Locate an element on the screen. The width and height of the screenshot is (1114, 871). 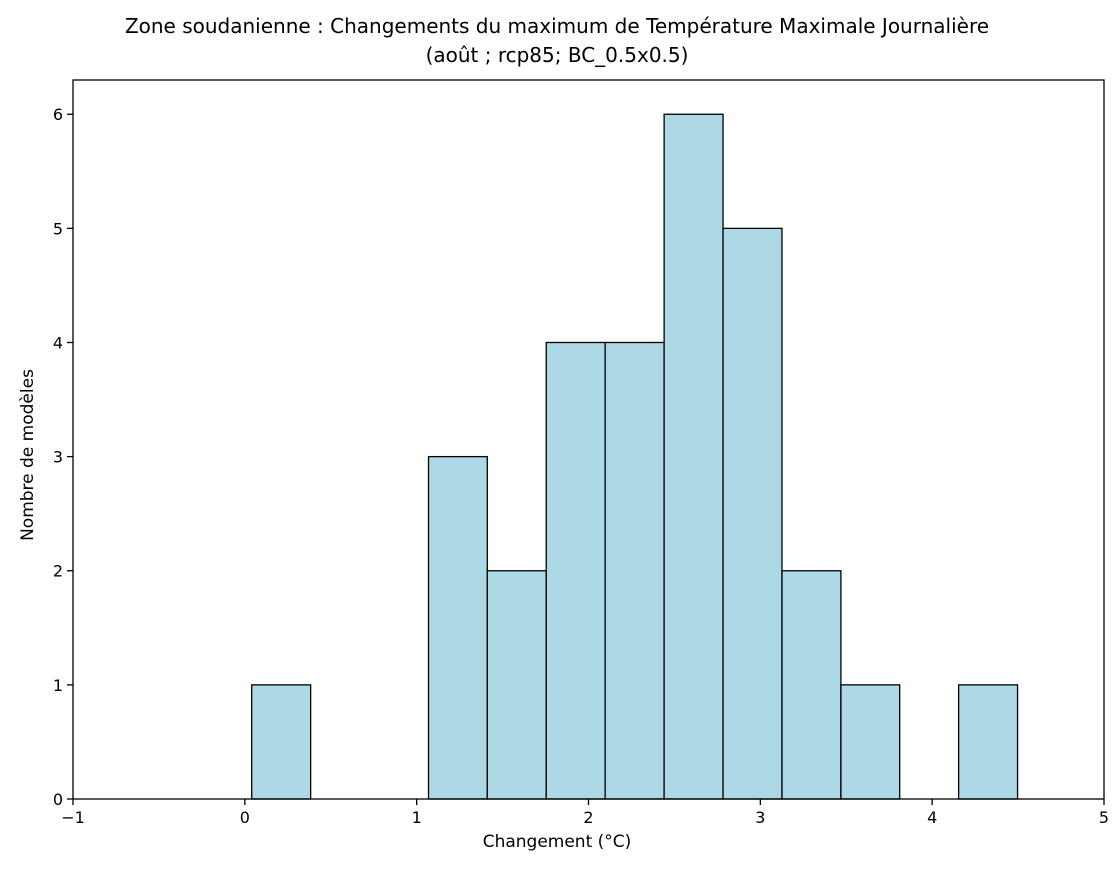
y-tick-label: 2 is located at coordinates (58, 571).